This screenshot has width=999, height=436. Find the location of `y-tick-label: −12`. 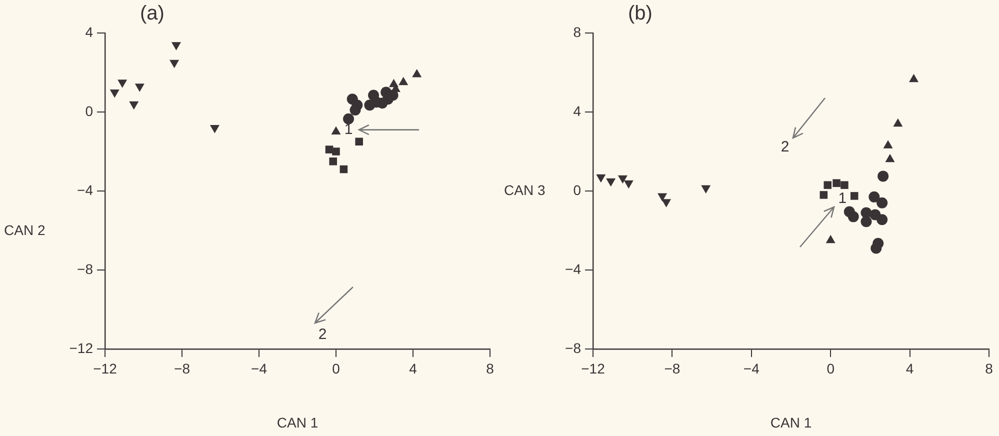

y-tick-label: −12 is located at coordinates (81, 348).